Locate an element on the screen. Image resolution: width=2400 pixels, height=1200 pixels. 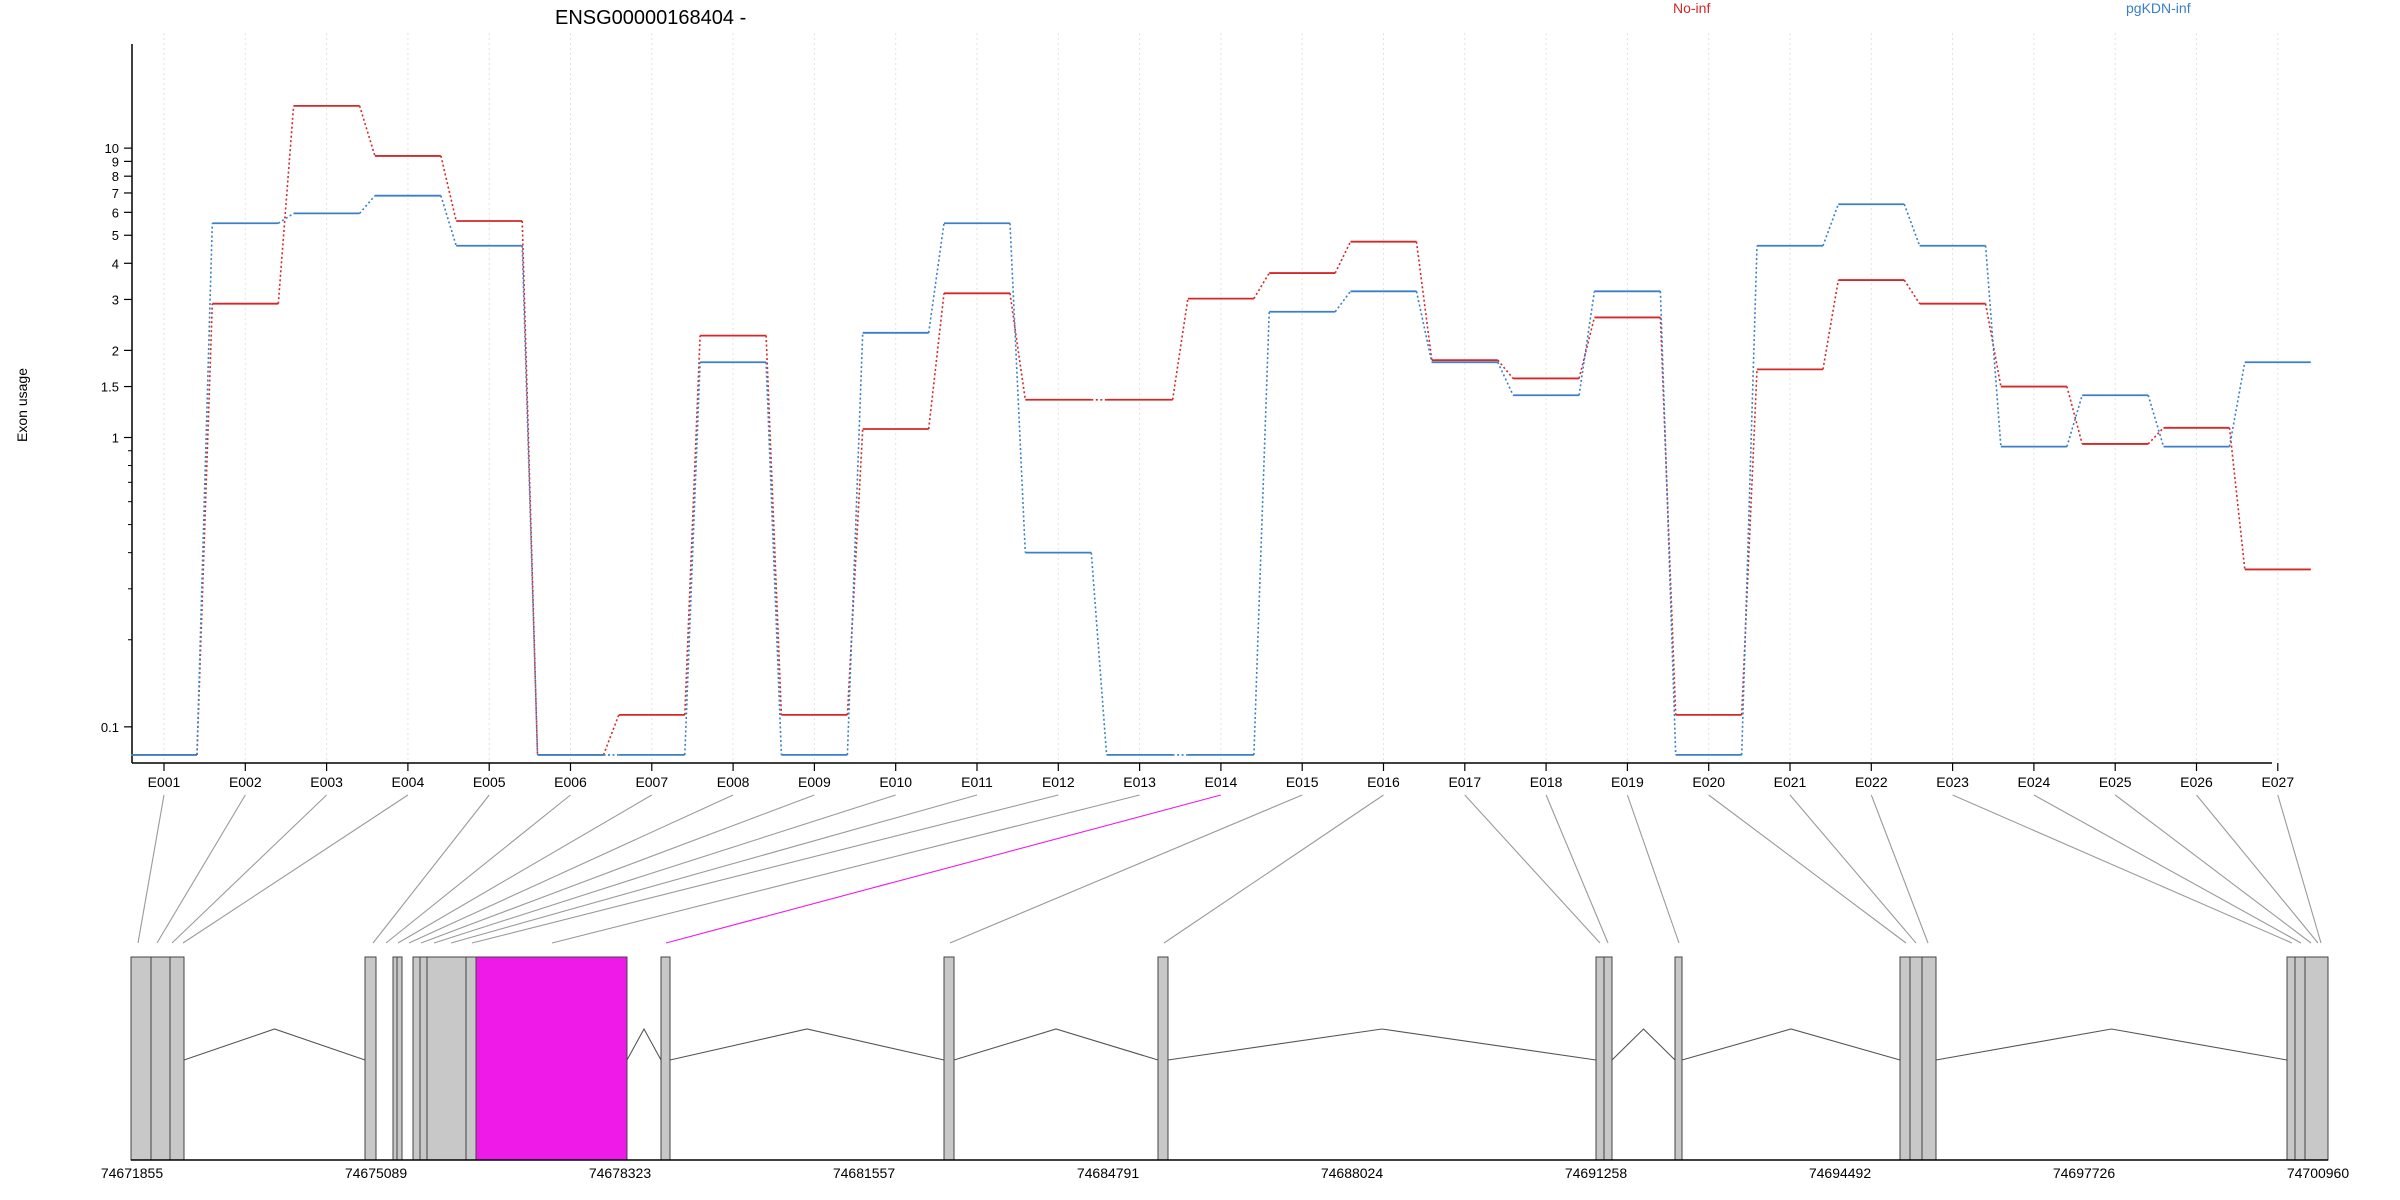
x-tick-label: E020 is located at coordinates (1708, 782).